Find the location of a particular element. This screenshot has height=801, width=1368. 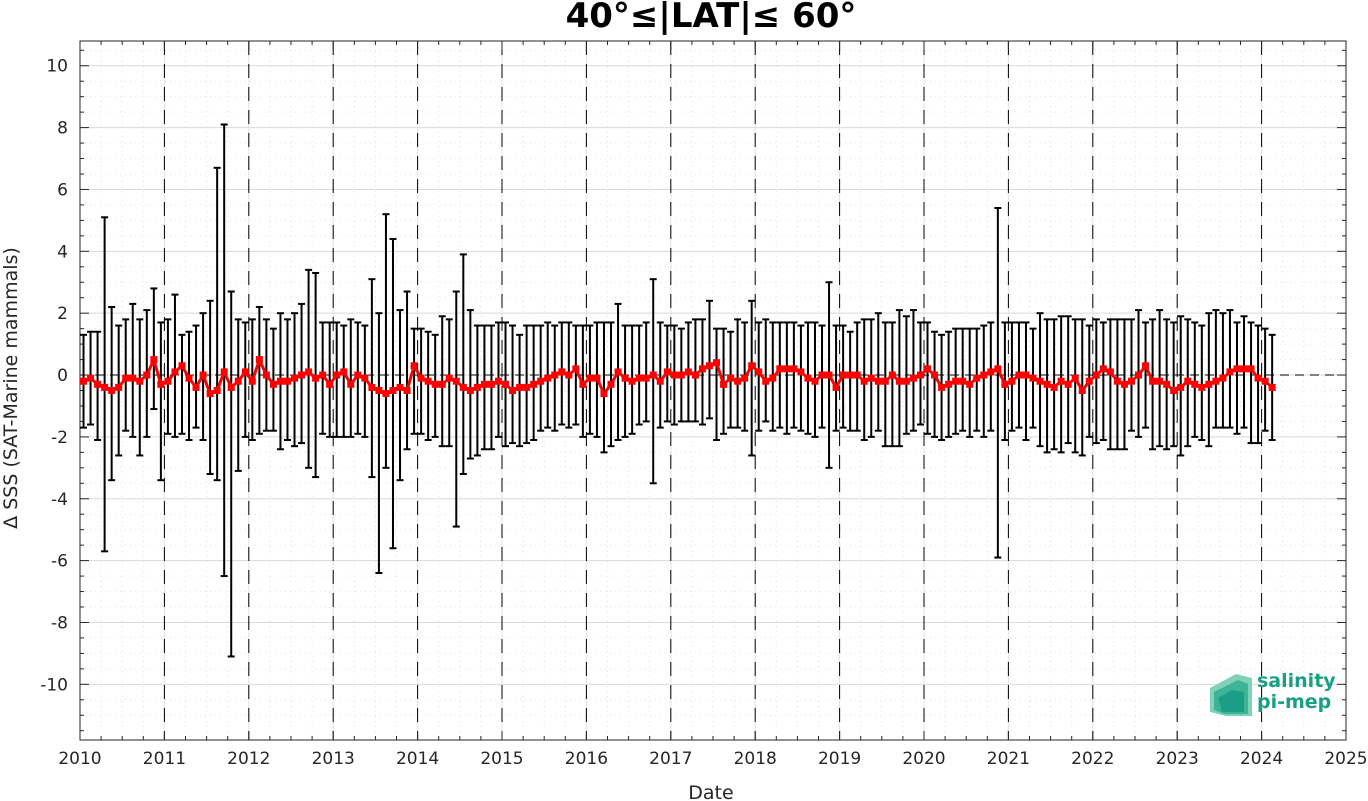

x-tick-label: 2018 is located at coordinates (755, 759).